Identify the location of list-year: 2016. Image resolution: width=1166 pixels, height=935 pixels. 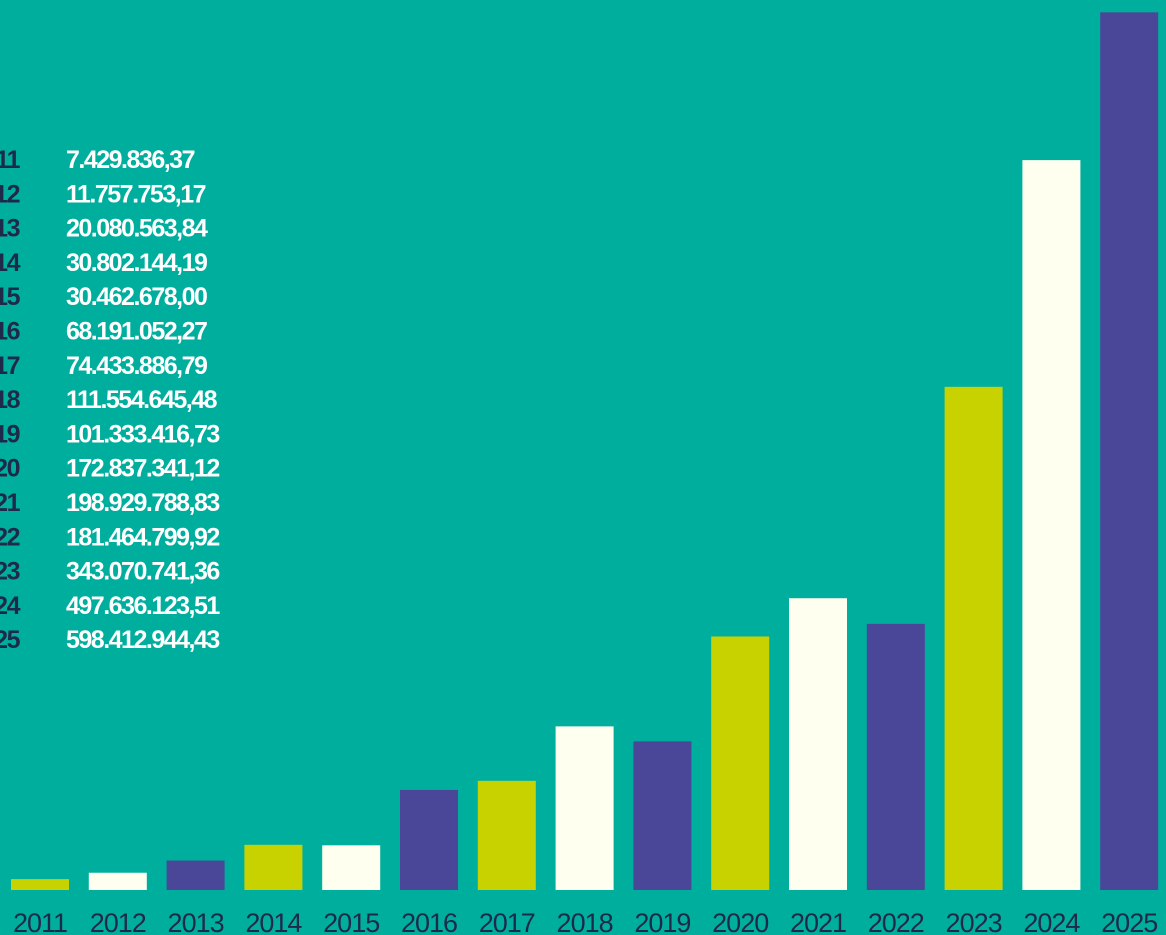
(10, 332).